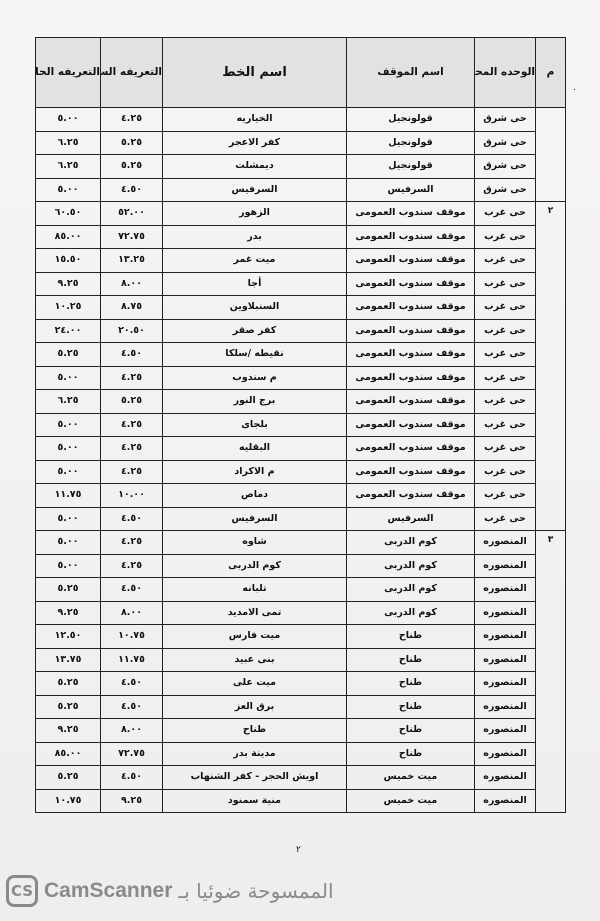 The width and height of the screenshot is (600, 921). I want to click on line-cell: ميت على, so click(254, 683).